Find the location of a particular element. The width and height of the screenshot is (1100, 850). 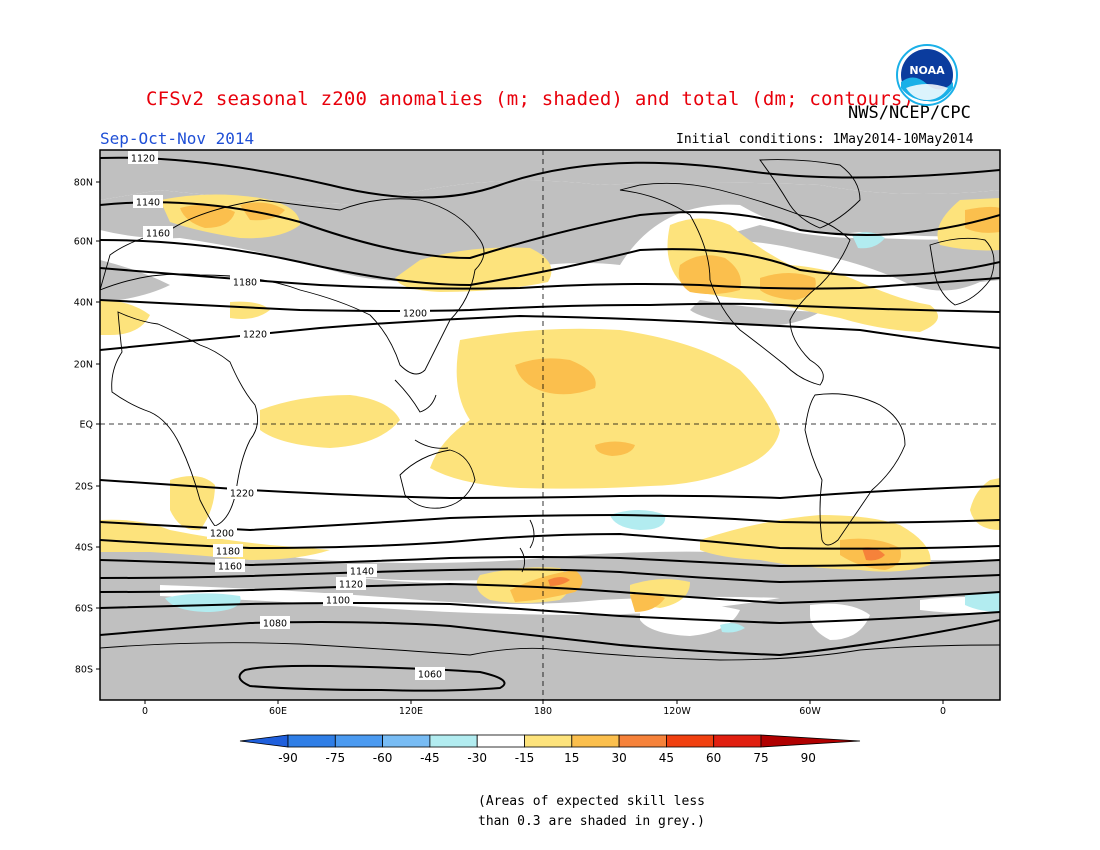

lat-label: 80N is located at coordinates (83, 183).